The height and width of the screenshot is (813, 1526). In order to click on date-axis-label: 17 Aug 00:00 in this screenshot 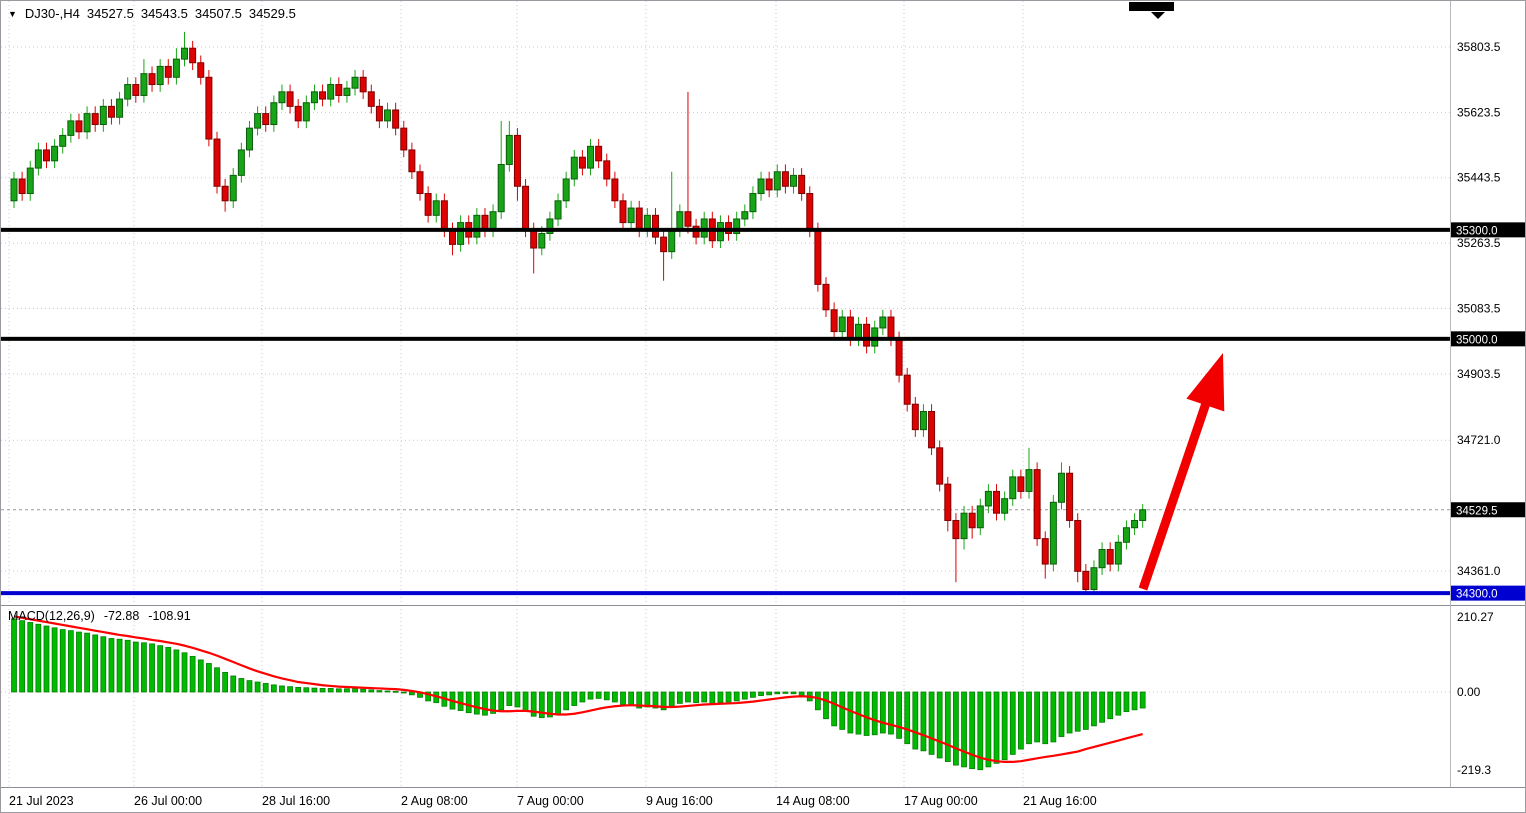, I will do `click(941, 801)`.